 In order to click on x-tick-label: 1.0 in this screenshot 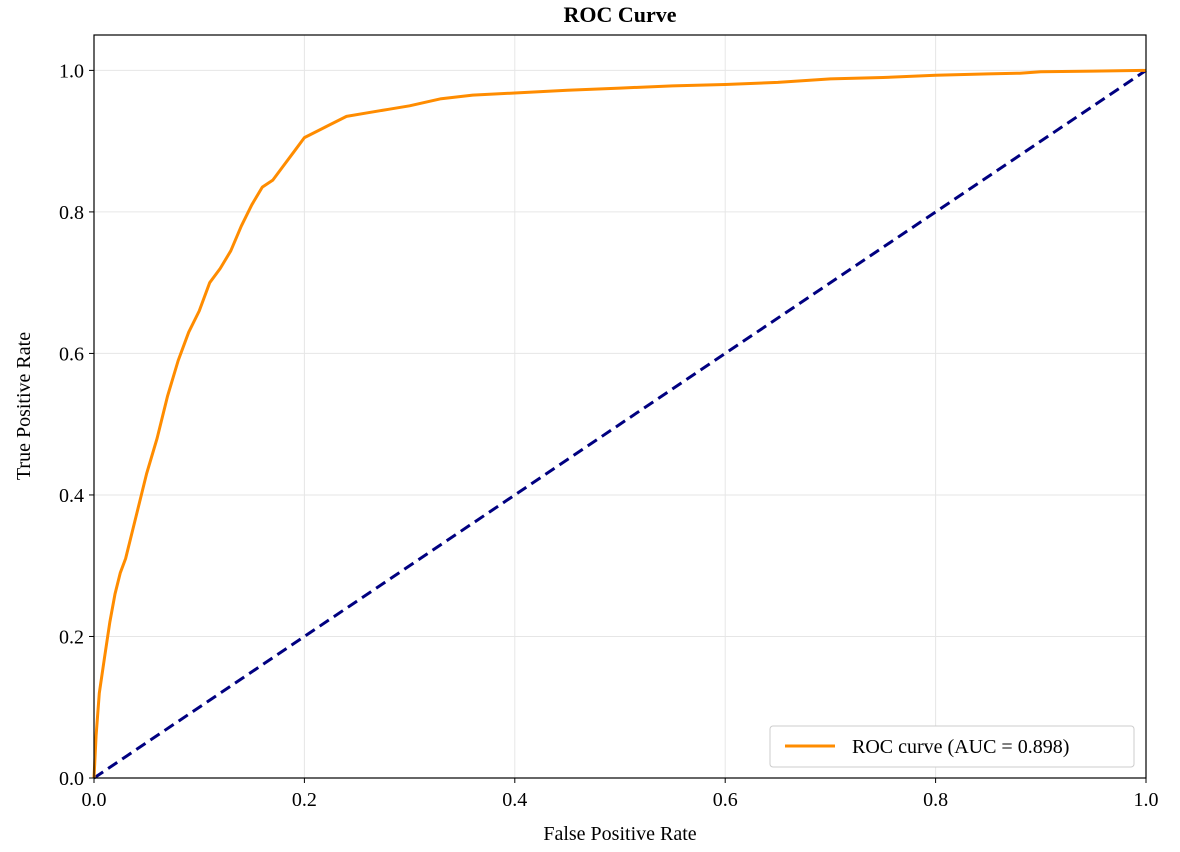, I will do `click(1146, 800)`.